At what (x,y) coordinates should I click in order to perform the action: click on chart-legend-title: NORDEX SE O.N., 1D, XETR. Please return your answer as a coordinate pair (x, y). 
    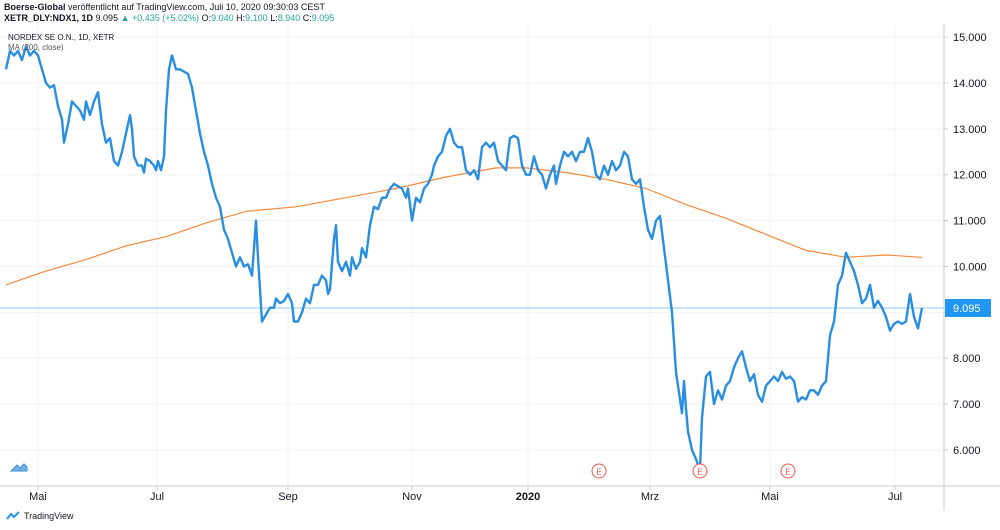
    Looking at the image, I should click on (61, 37).